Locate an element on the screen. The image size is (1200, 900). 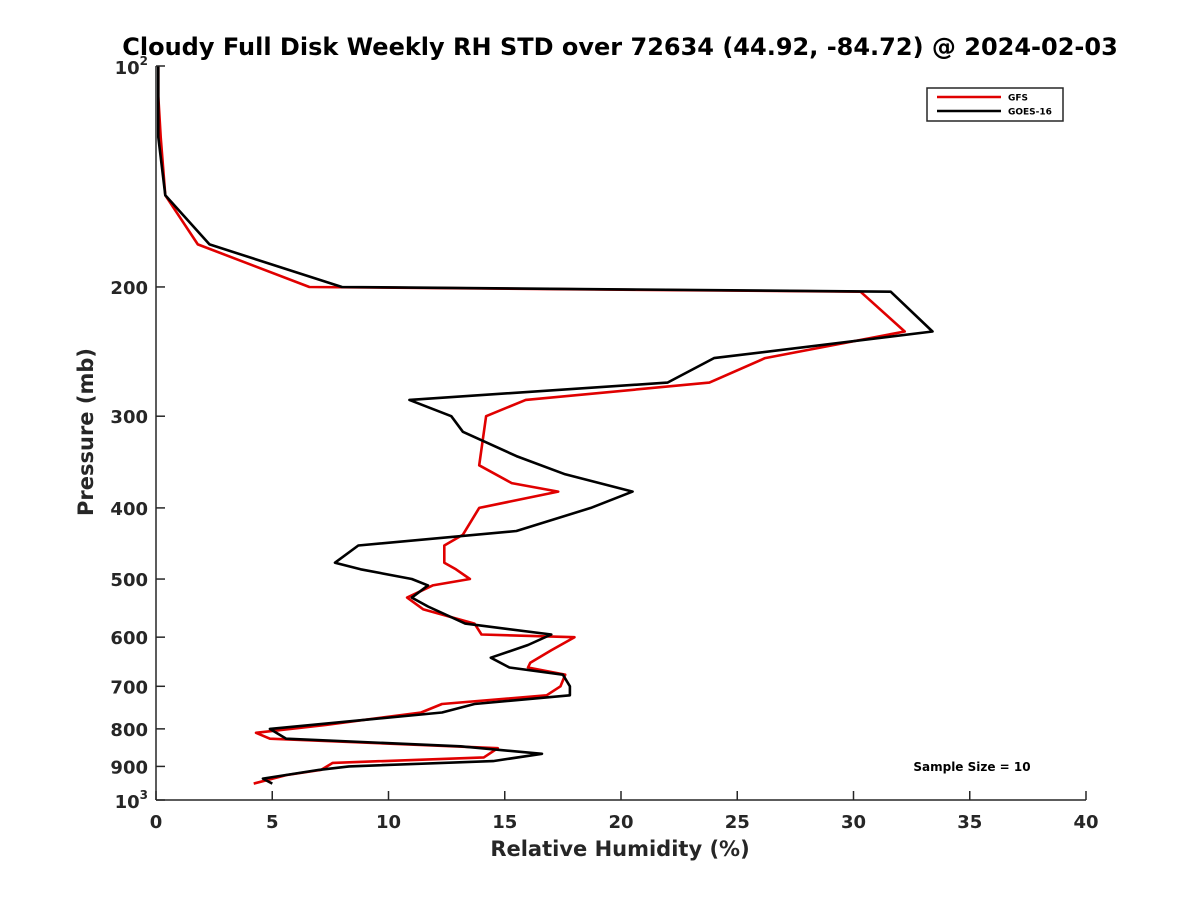
x-axis-label: Relative Humidity (%) is located at coordinates (619, 849).